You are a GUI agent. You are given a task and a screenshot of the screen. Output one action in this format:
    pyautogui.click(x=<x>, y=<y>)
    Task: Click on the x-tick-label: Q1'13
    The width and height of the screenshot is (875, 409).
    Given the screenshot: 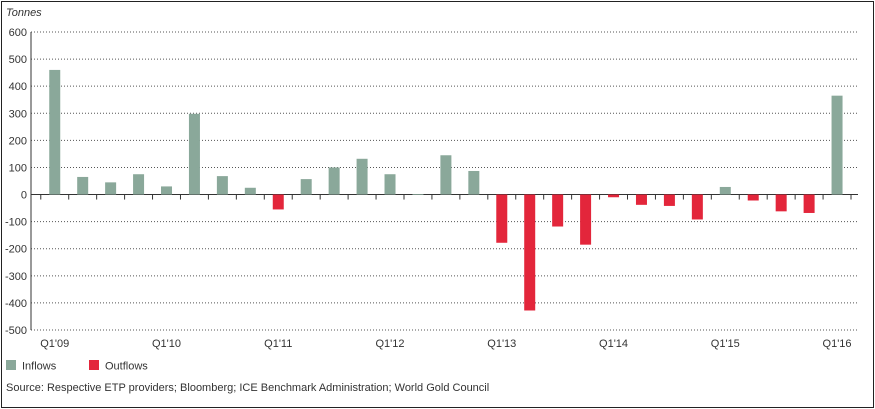 What is the action you would take?
    pyautogui.click(x=501, y=344)
    